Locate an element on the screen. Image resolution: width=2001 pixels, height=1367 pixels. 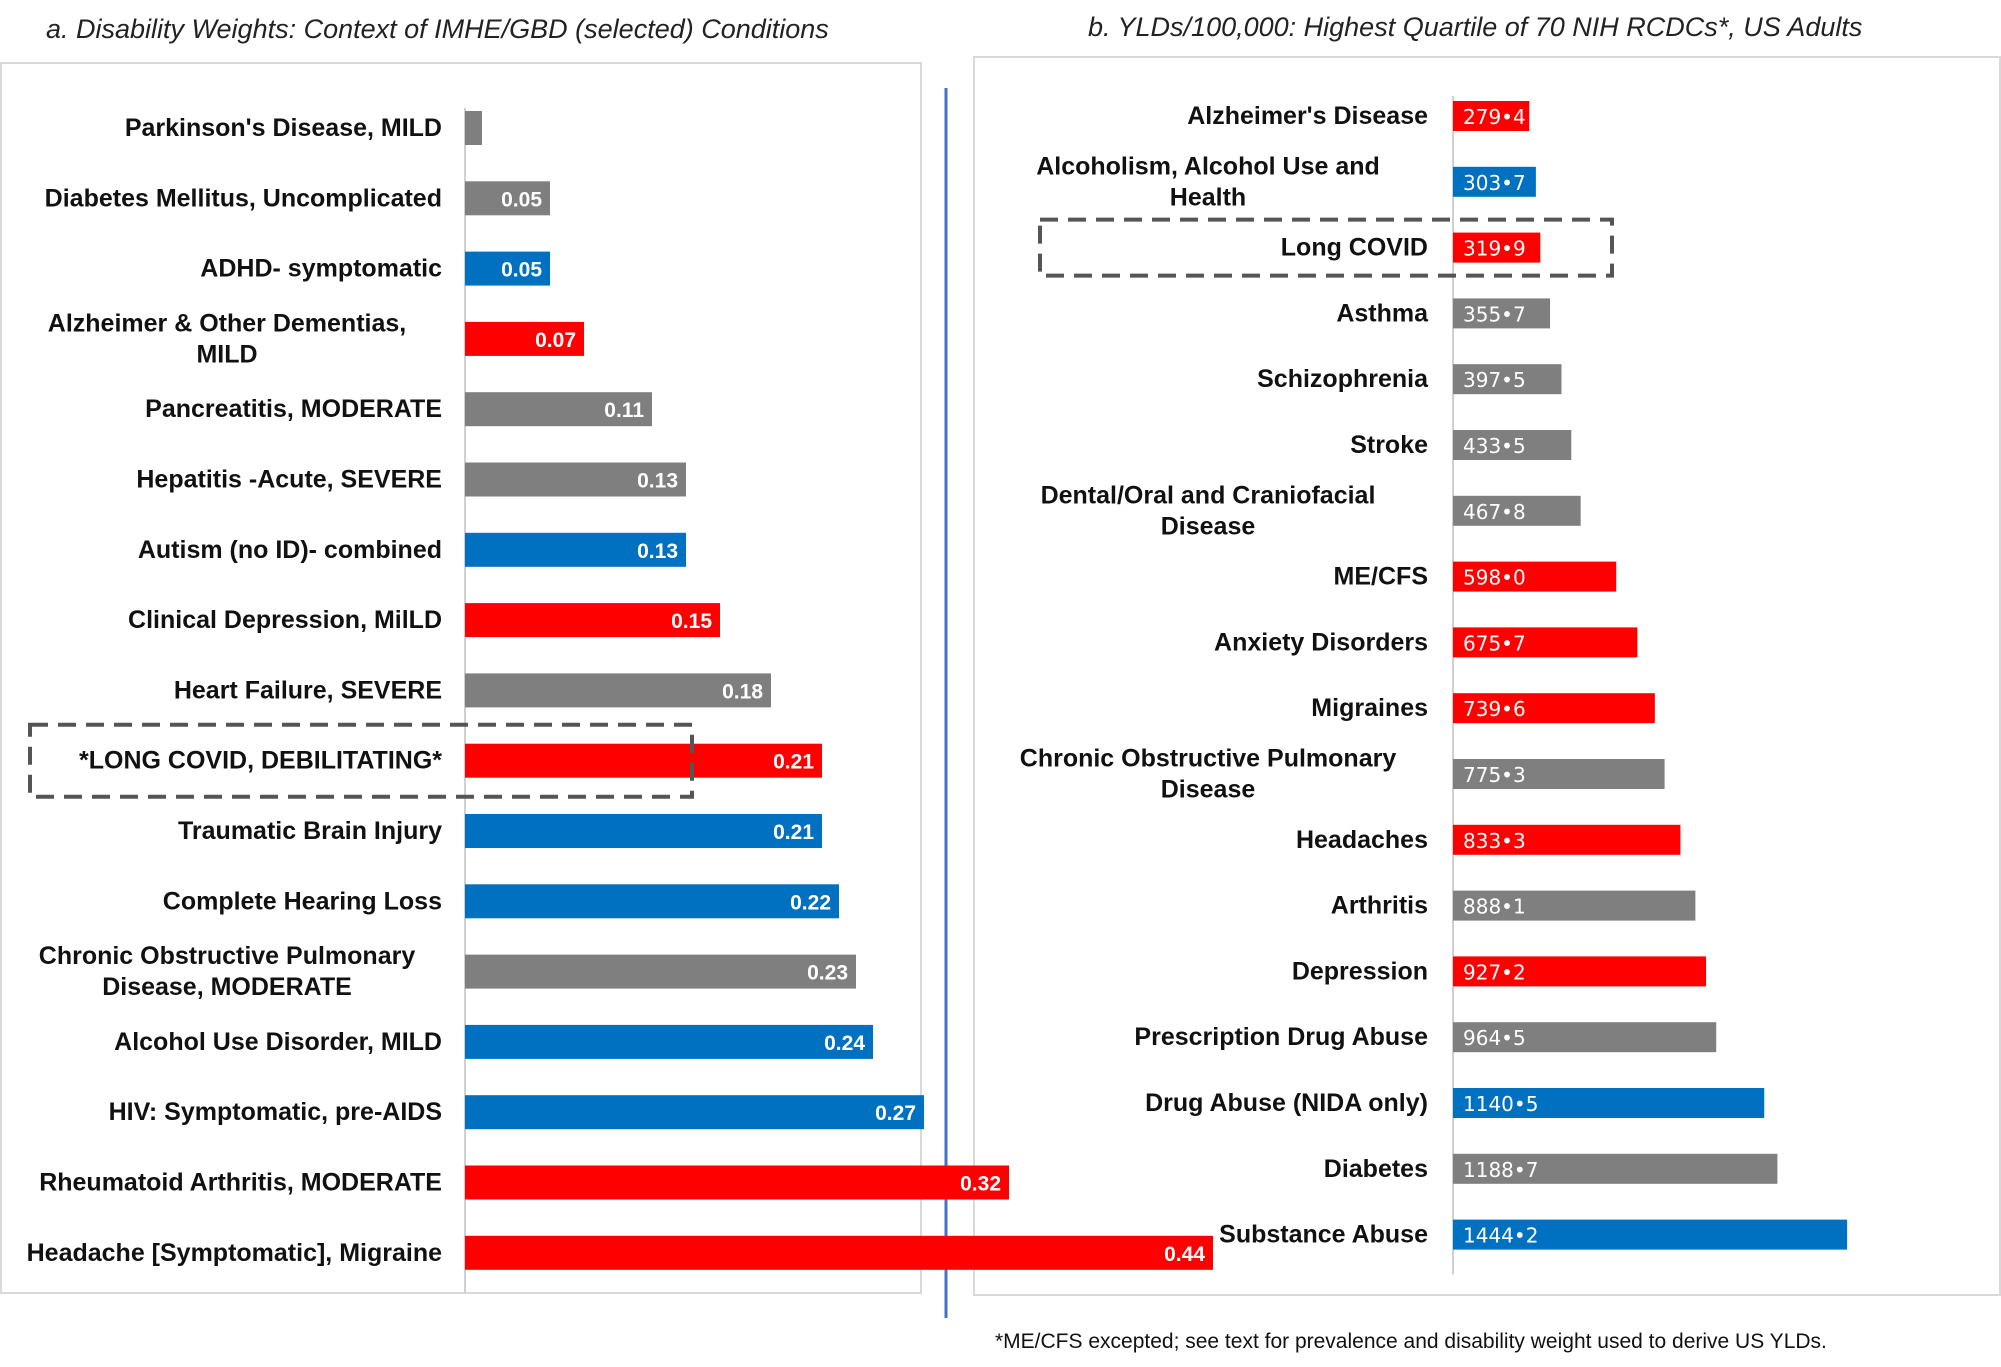
category-label: Depression is located at coordinates (1360, 971).